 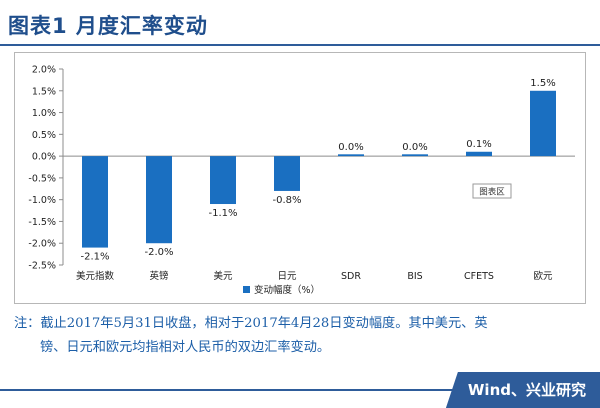 What do you see at coordinates (287, 276) in the screenshot?
I see `category-label: 日元` at bounding box center [287, 276].